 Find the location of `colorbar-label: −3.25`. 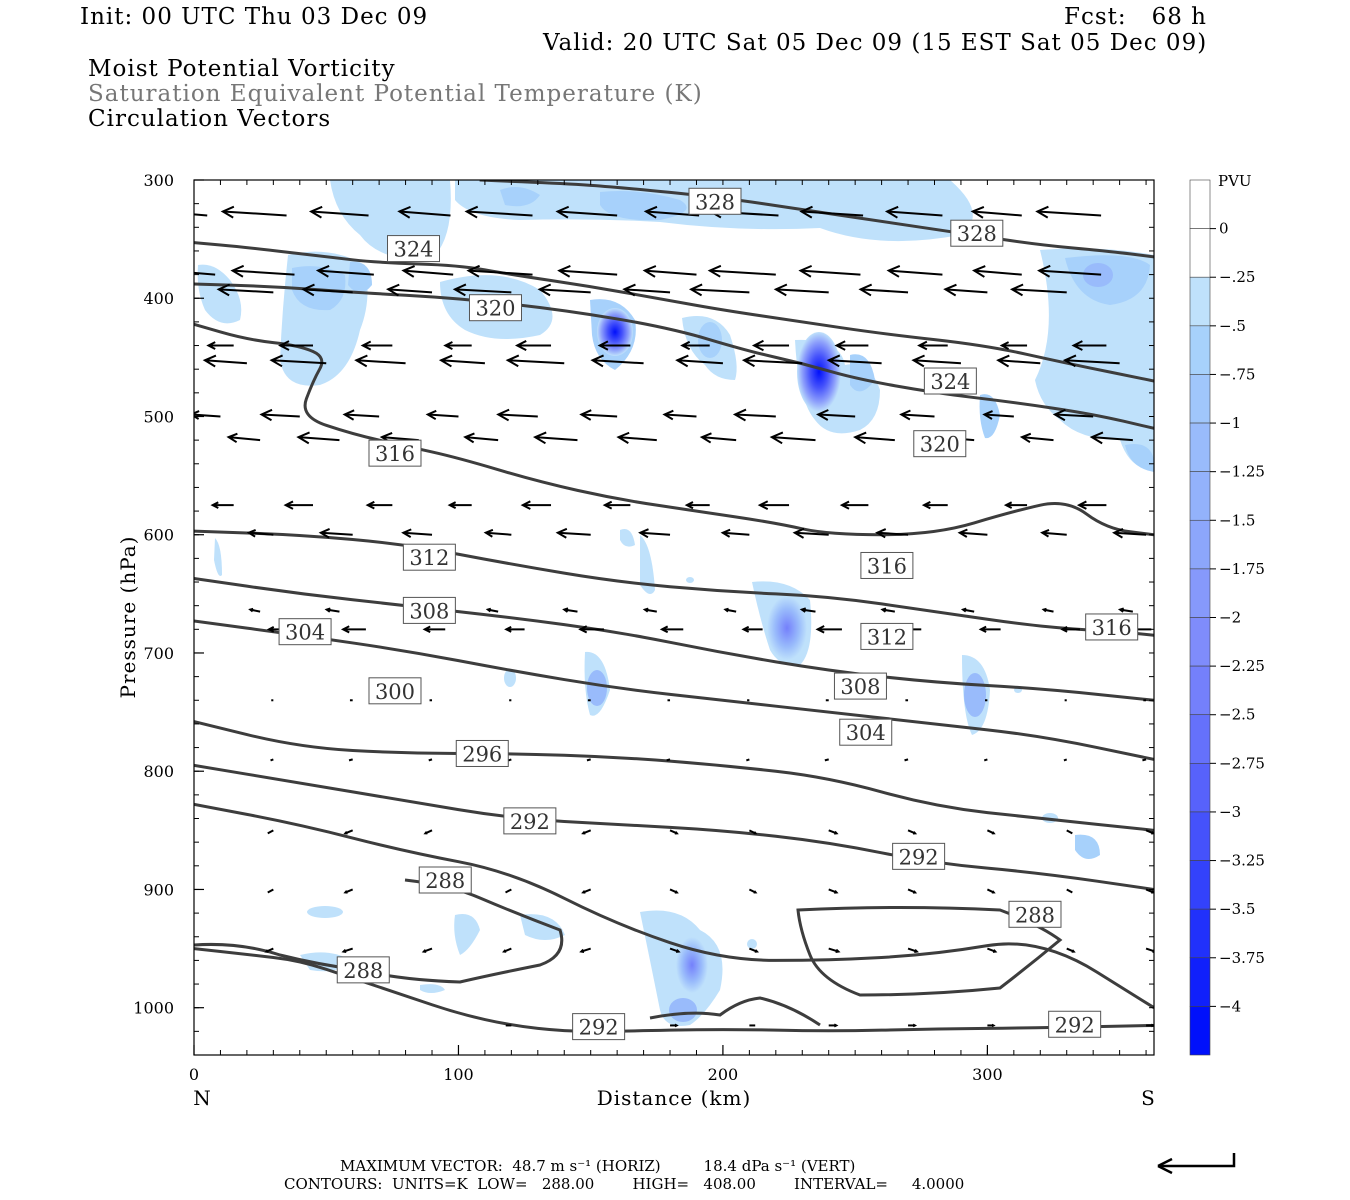

colorbar-label: −3.25 is located at coordinates (1242, 861).